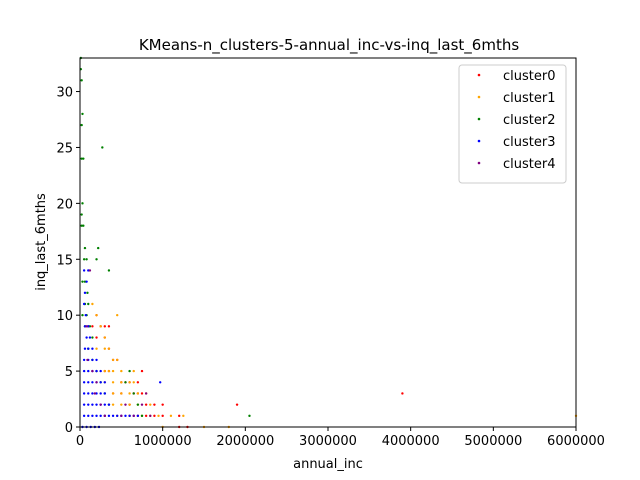 The image size is (640, 480). What do you see at coordinates (529, 76) in the screenshot?
I see `legend-label-cluster0: cluster0` at bounding box center [529, 76].